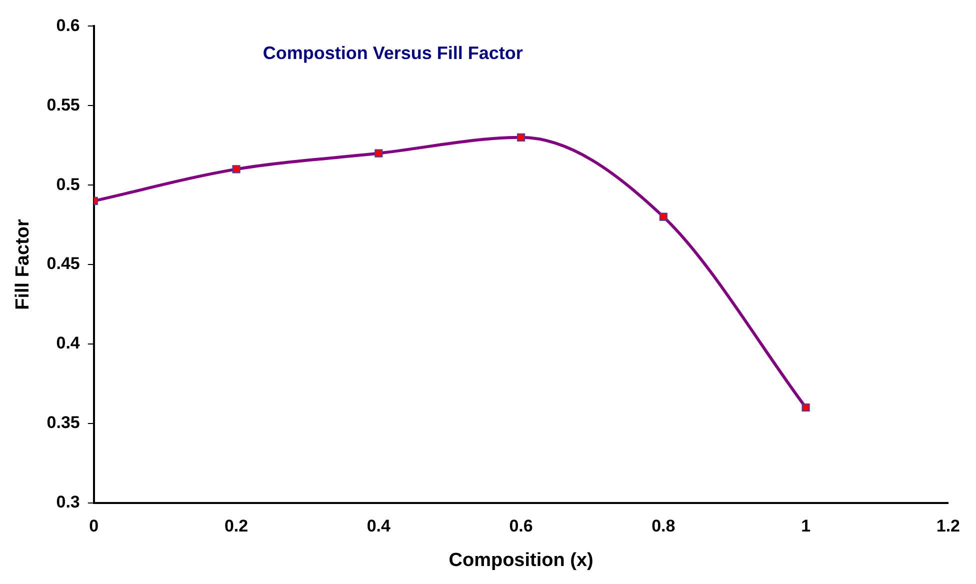 Image resolution: width=976 pixels, height=584 pixels. What do you see at coordinates (63, 264) in the screenshot?
I see `y-tick-label: 0.45` at bounding box center [63, 264].